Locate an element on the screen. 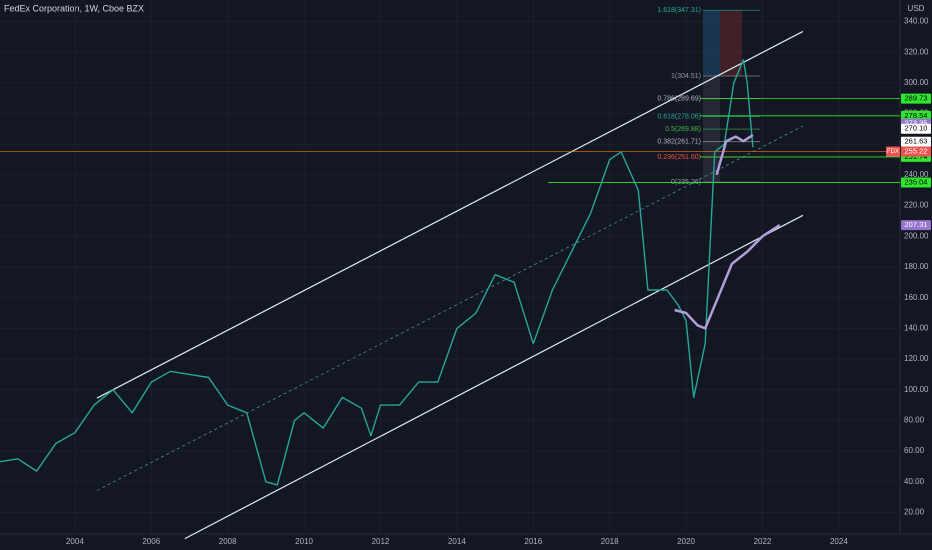 This screenshot has width=932, height=550. y-tick-label: 220.00 is located at coordinates (916, 205).